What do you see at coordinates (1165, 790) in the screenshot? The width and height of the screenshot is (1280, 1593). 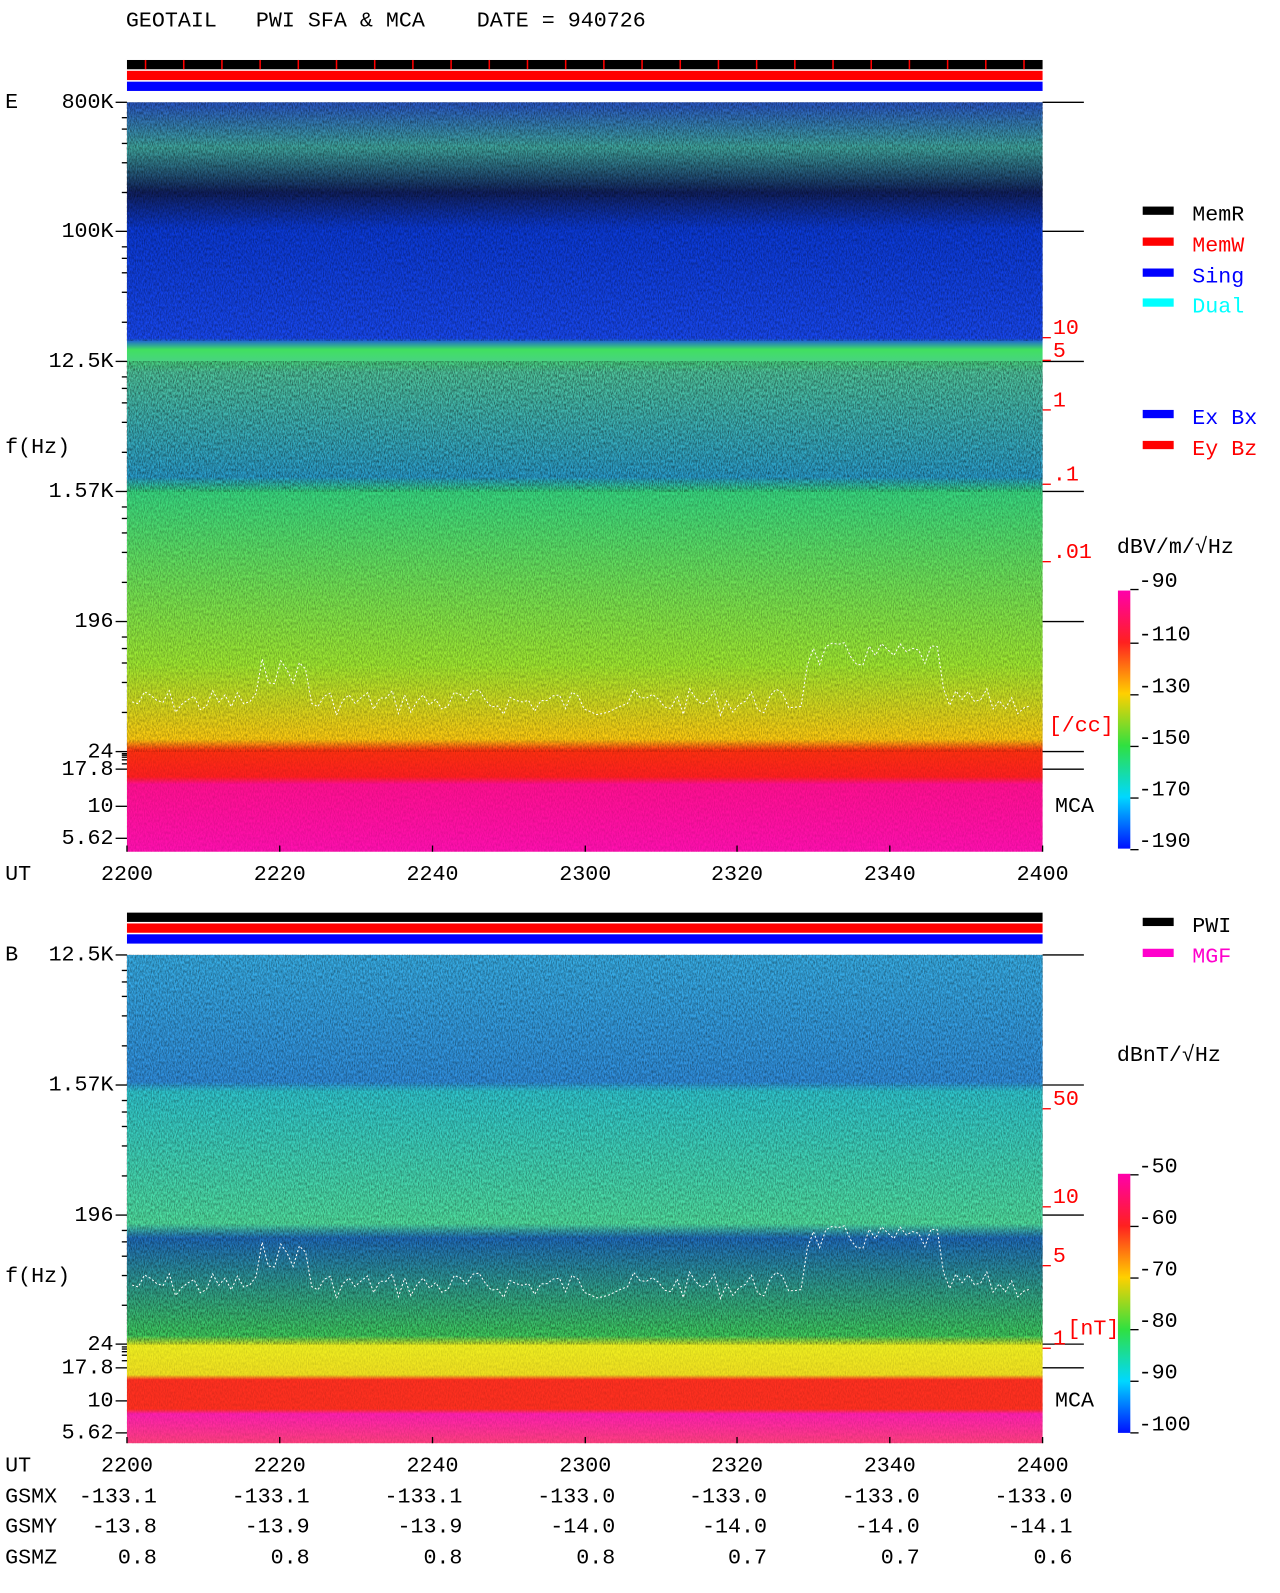 I see `colorbar-tick-label: -170` at bounding box center [1165, 790].